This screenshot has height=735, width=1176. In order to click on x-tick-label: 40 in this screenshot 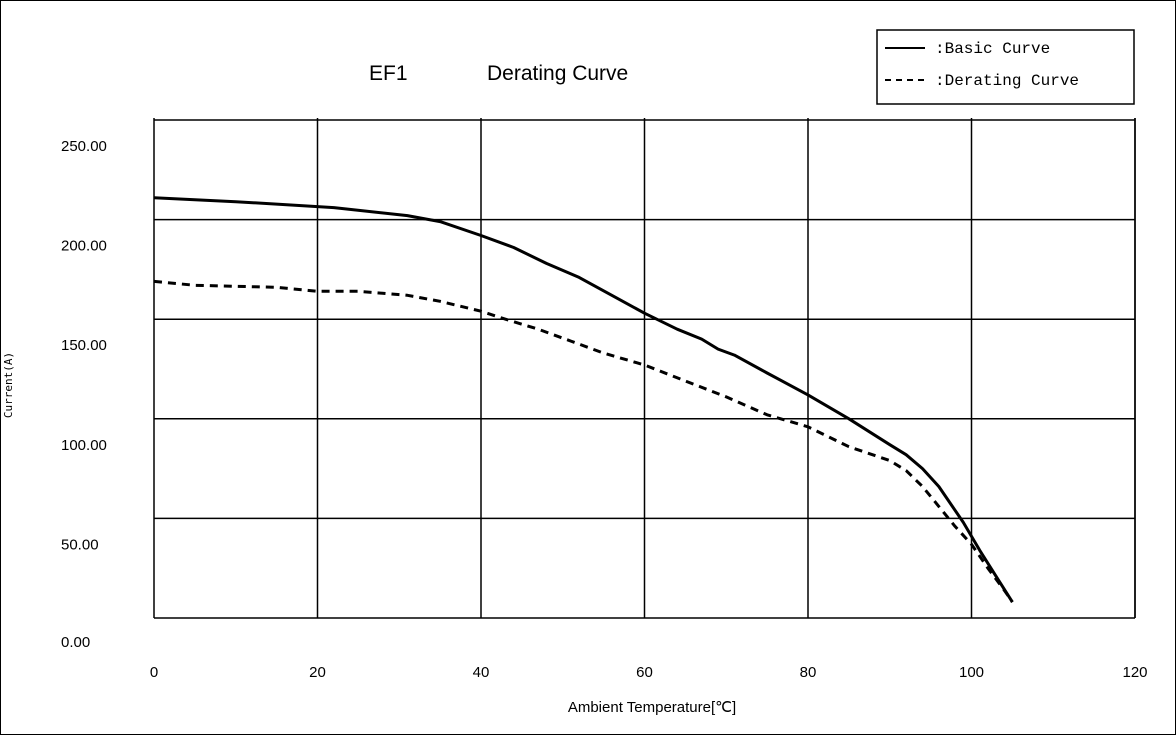, I will do `click(481, 672)`.